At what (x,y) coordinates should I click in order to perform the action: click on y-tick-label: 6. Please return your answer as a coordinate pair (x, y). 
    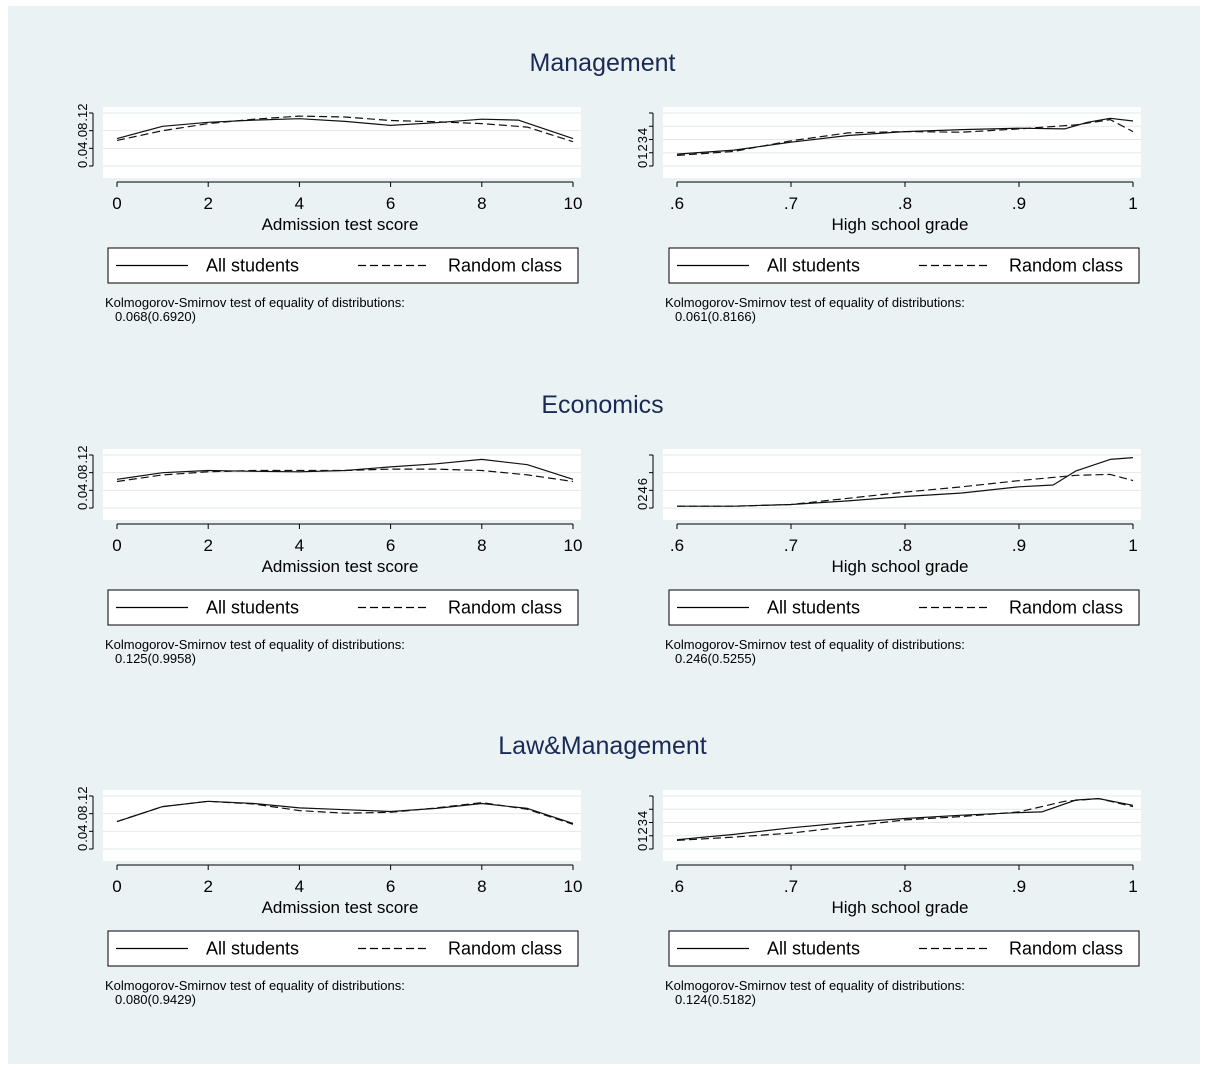
    Looking at the image, I should click on (642, 481).